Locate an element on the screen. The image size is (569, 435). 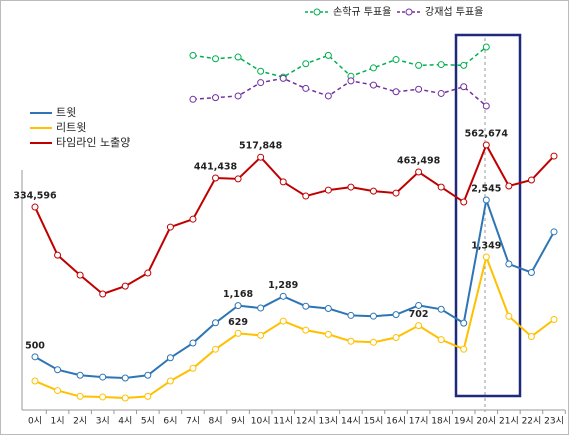
x-tick-label: 4시 is located at coordinates (125, 421).